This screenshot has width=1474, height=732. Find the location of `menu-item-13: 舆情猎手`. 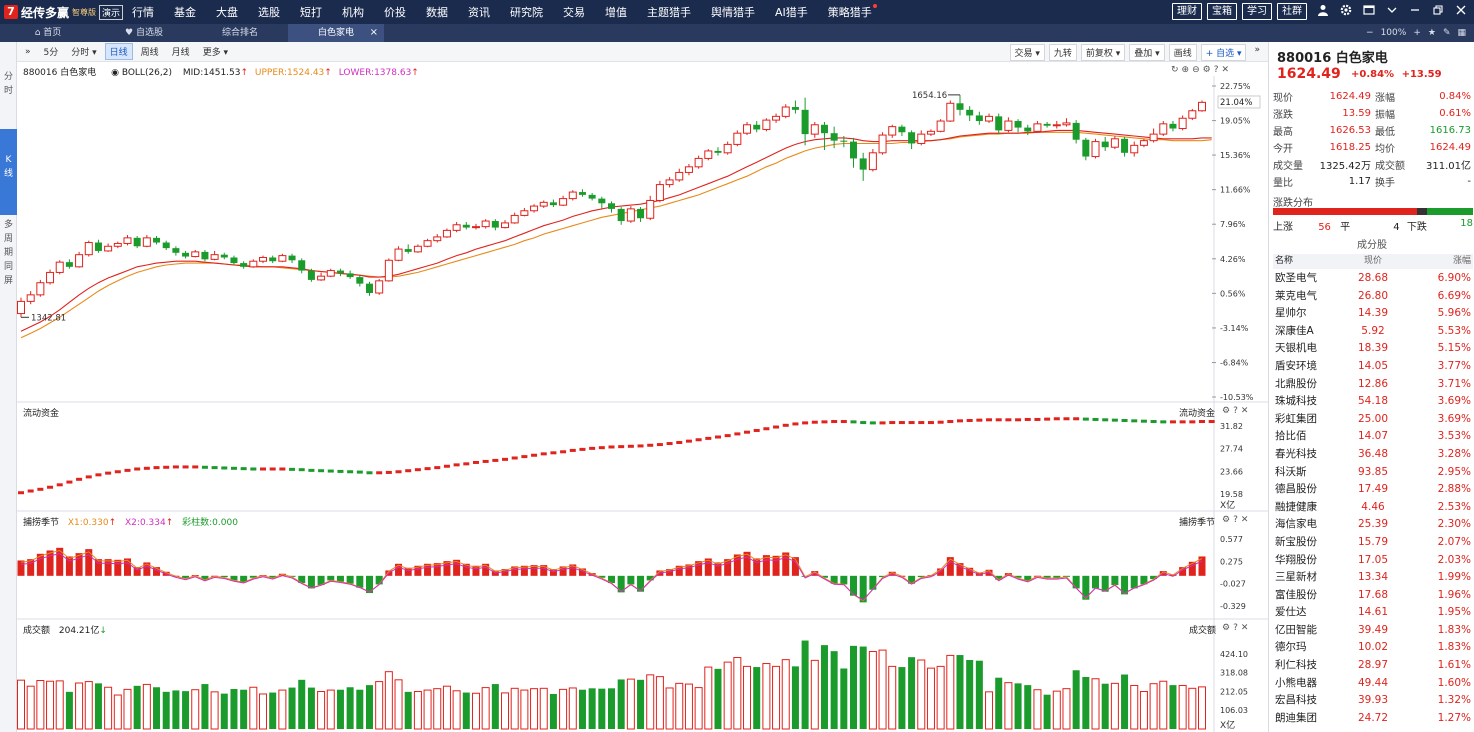

menu-item-13: 舆情猎手 is located at coordinates (733, 12).